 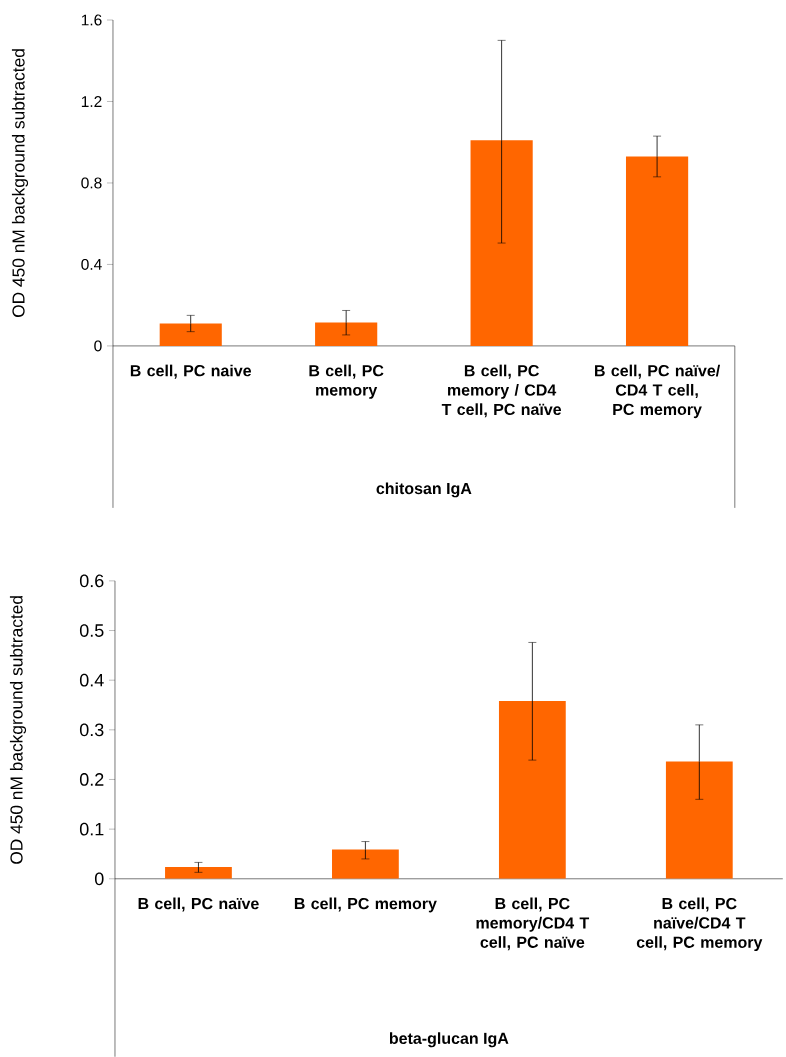 What do you see at coordinates (92, 829) in the screenshot?
I see `y-tick-label: 0.1` at bounding box center [92, 829].